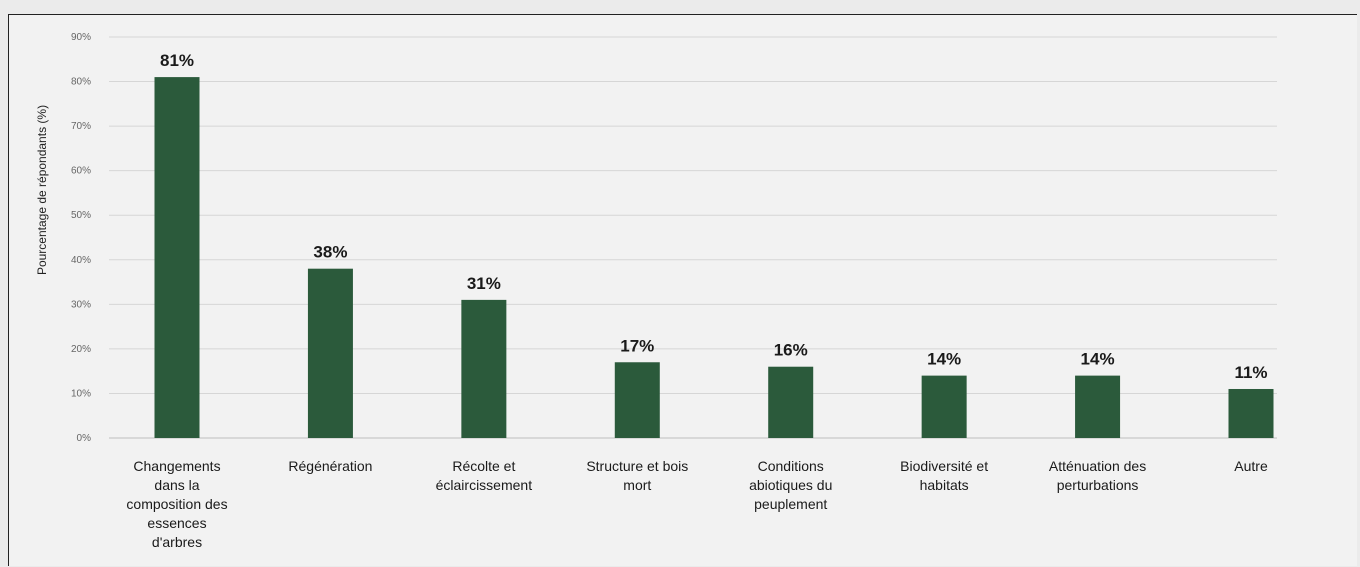  What do you see at coordinates (790, 485) in the screenshot?
I see `category-label: Conditions abiotiques du peuplement` at bounding box center [790, 485].